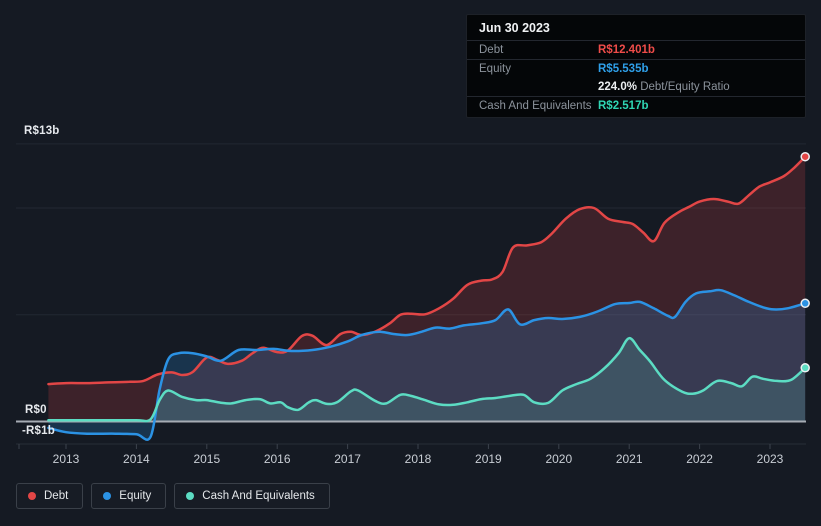  I want to click on debt-series-dot-icon, so click(32, 496).